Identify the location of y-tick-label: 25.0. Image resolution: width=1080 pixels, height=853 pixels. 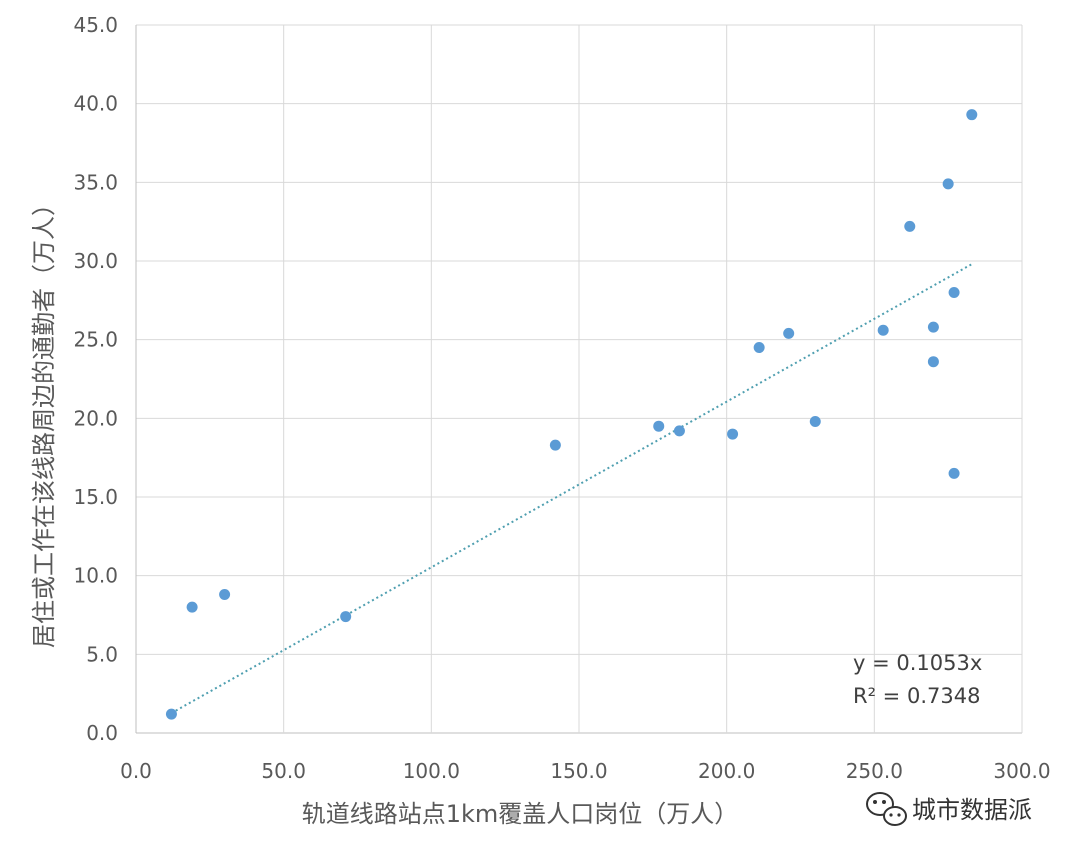
(95, 340).